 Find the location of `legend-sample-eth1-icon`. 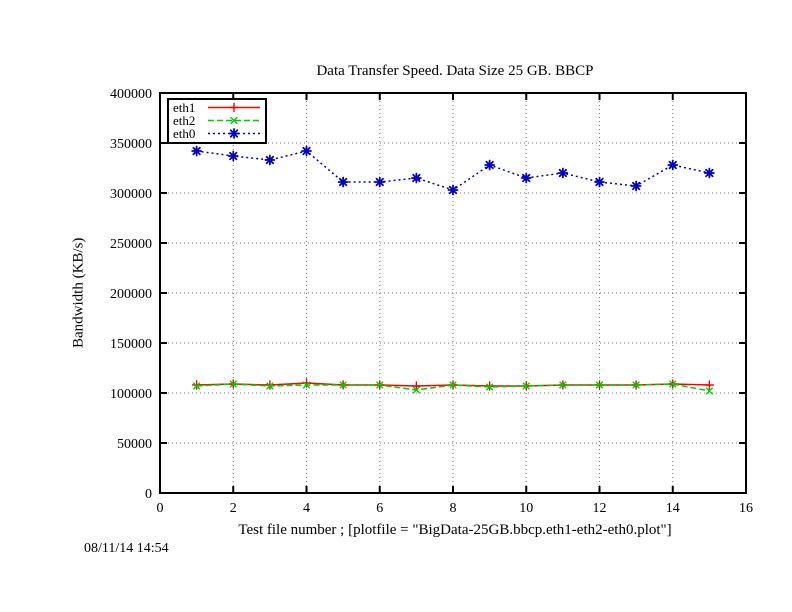

legend-sample-eth1-icon is located at coordinates (234, 107).